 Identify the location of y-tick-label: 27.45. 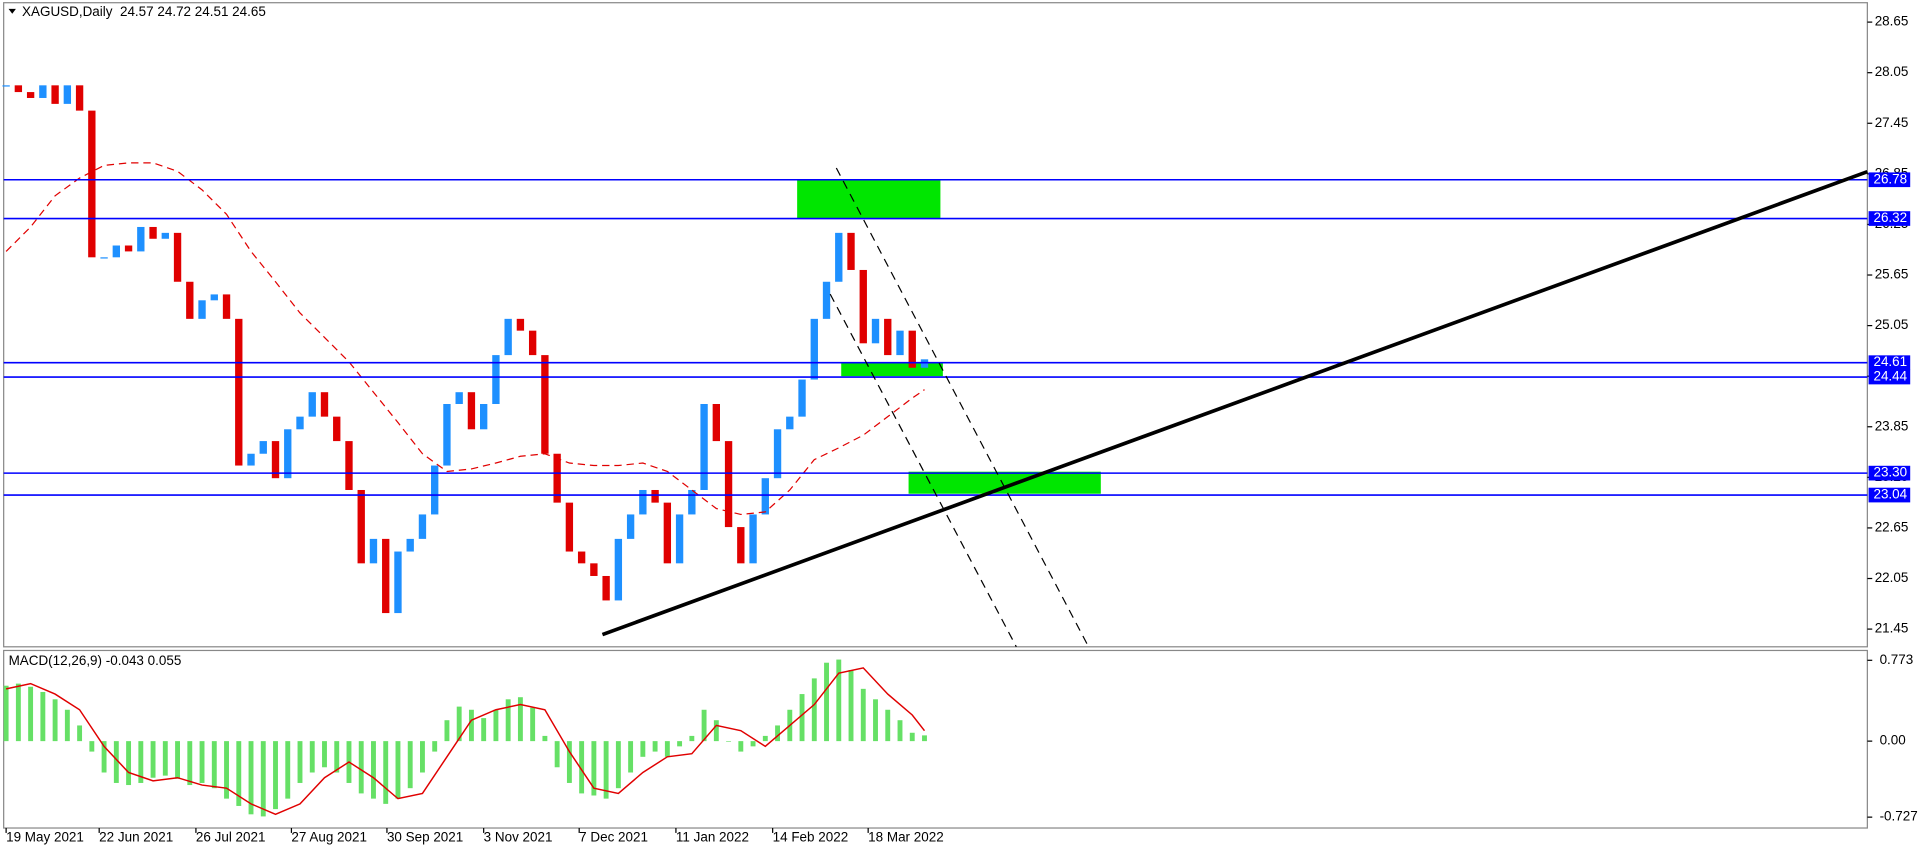
(1892, 122).